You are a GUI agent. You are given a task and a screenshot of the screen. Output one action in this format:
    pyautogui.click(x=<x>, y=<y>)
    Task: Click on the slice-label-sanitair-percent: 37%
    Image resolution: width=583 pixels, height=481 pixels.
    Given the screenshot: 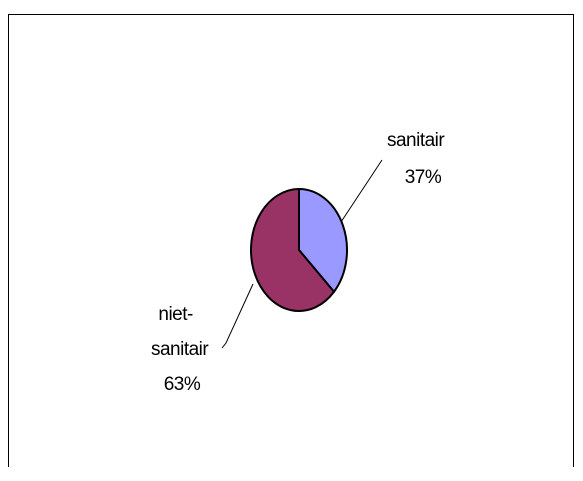 What is the action you would take?
    pyautogui.click(x=423, y=177)
    